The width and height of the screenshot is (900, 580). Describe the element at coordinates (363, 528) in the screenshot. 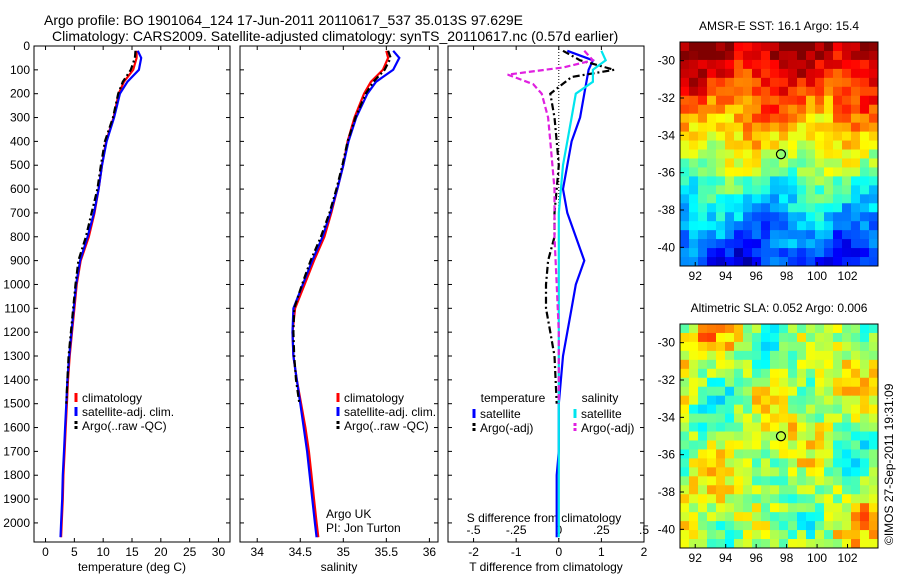

I see `annotation-text: PI: Jon Turton` at that location.